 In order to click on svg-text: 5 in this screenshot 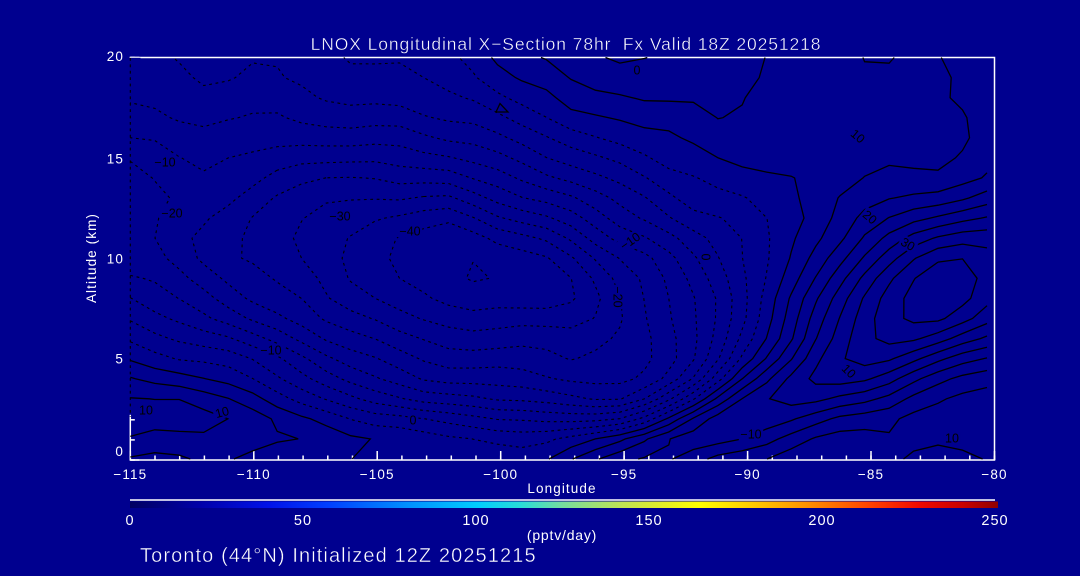, I will do `click(119, 359)`.